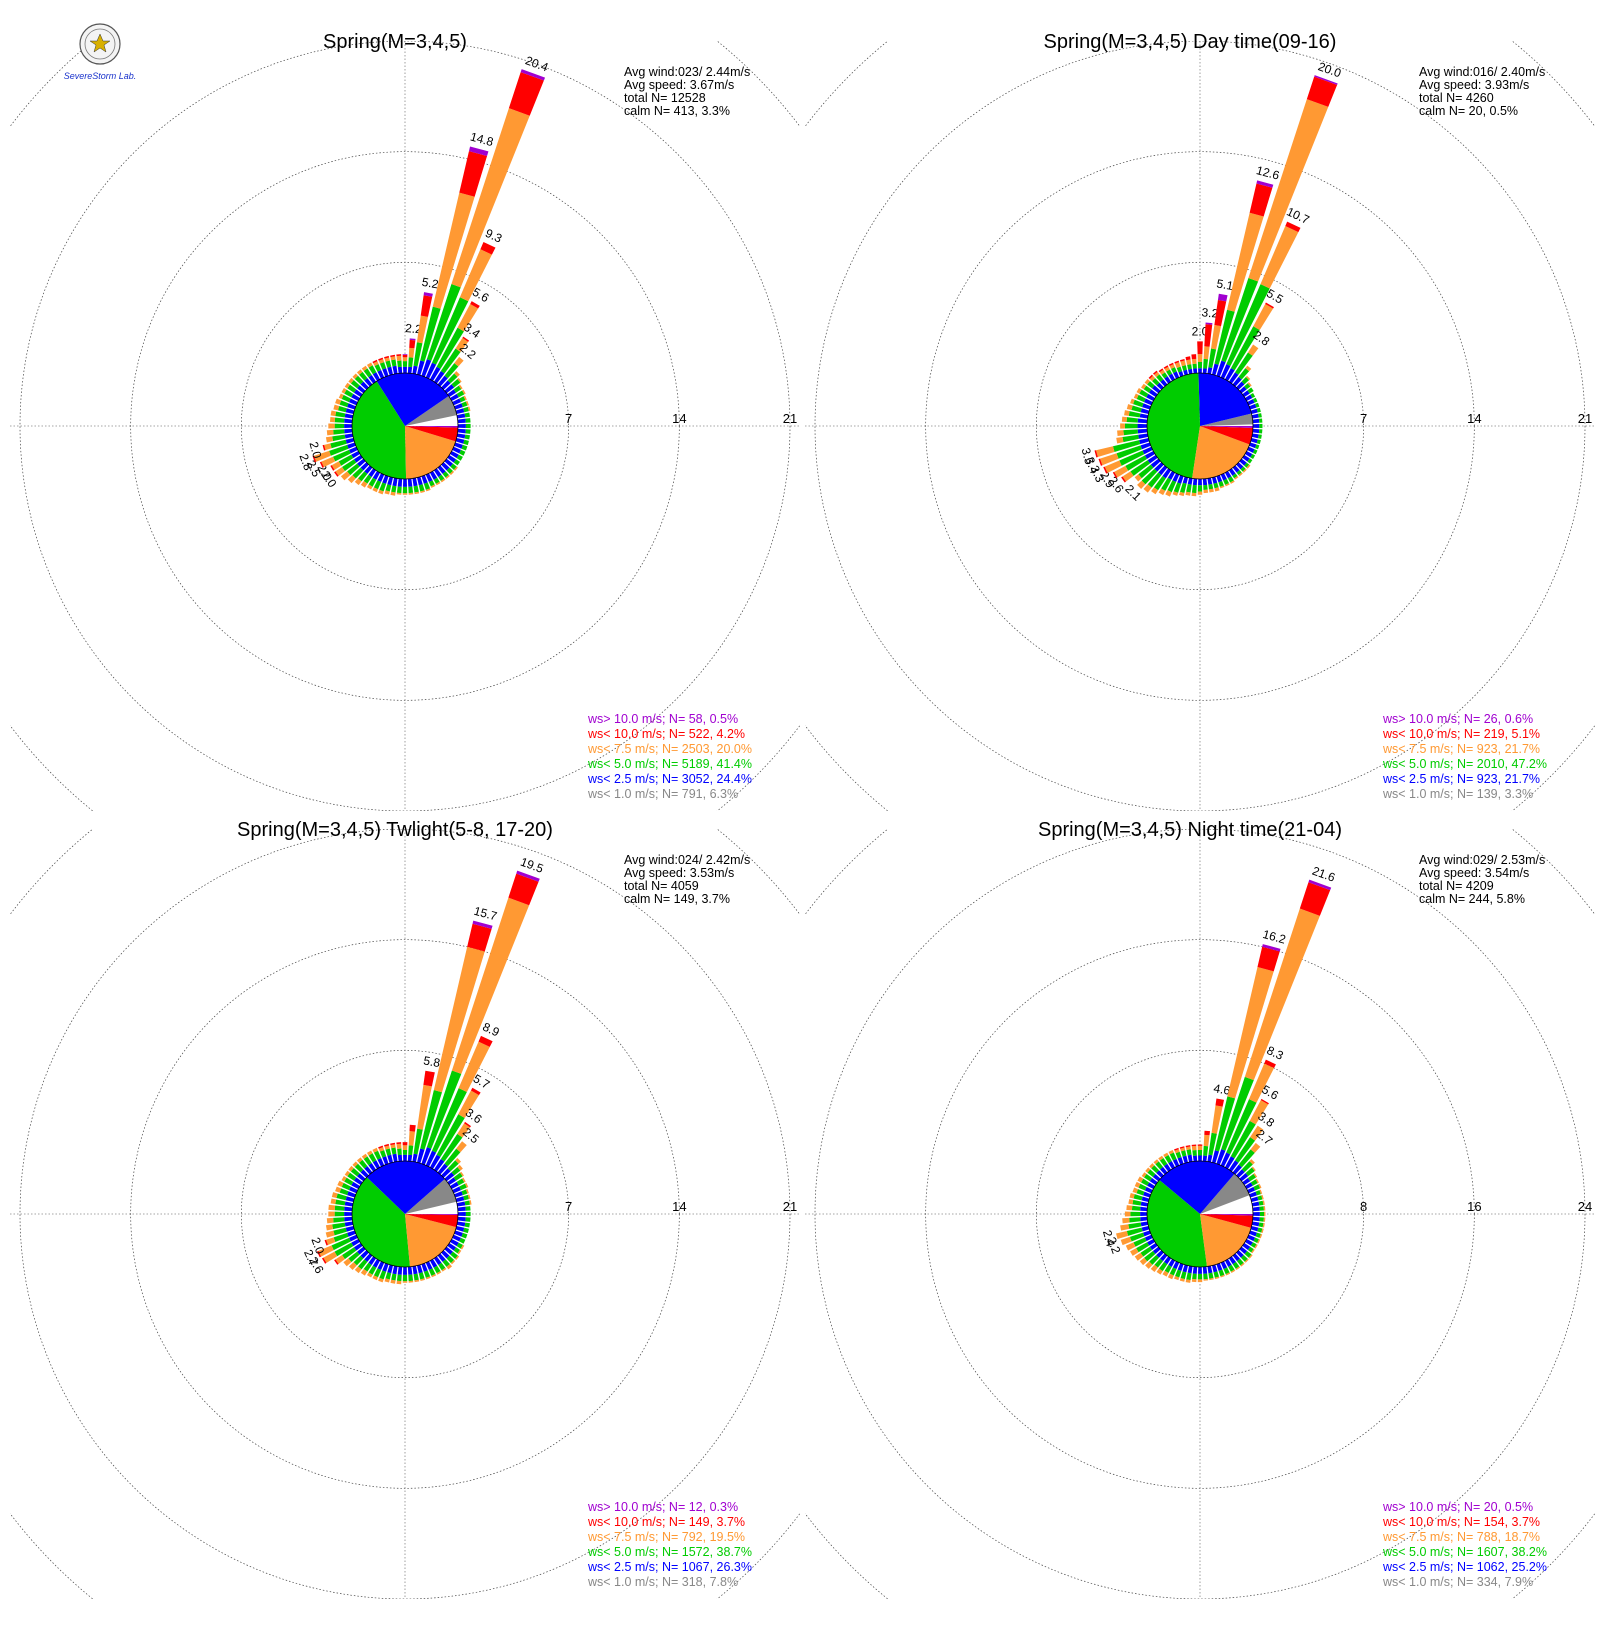  What do you see at coordinates (330, 449) in the screenshot?
I see `direction-bar: 2.0` at bounding box center [330, 449].